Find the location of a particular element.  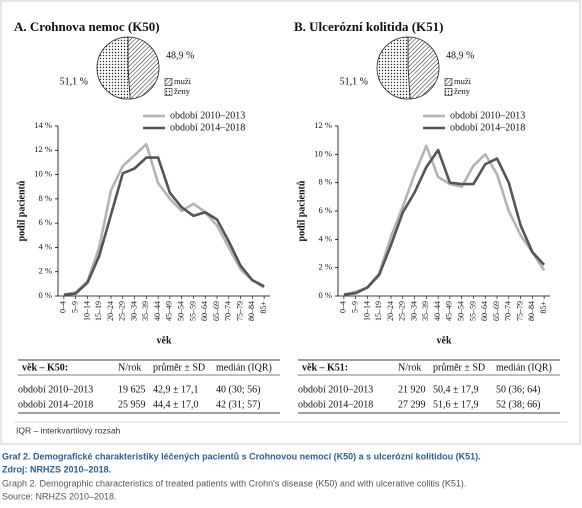

table-cell: 21 920 is located at coordinates (412, 389).